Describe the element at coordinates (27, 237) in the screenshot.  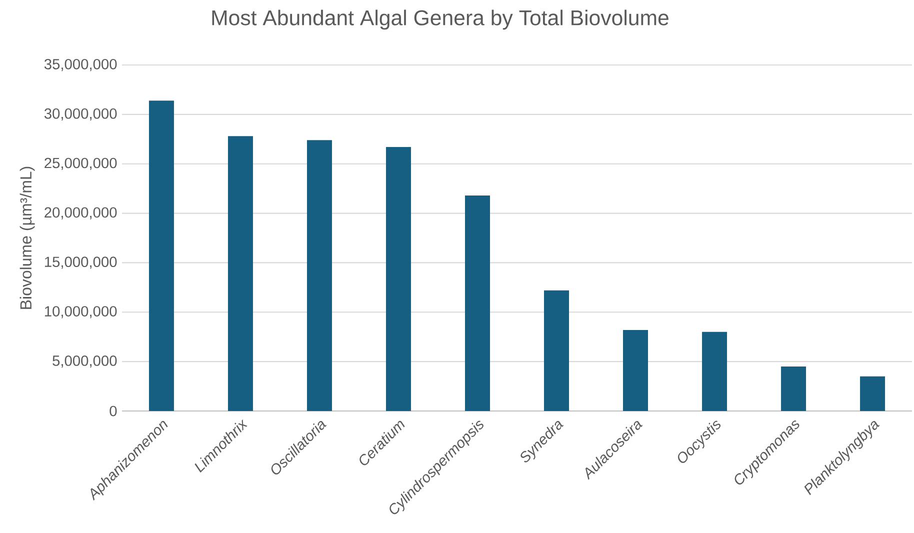
I see `y-axis-title: Biovolume (µm³/mL)` at that location.